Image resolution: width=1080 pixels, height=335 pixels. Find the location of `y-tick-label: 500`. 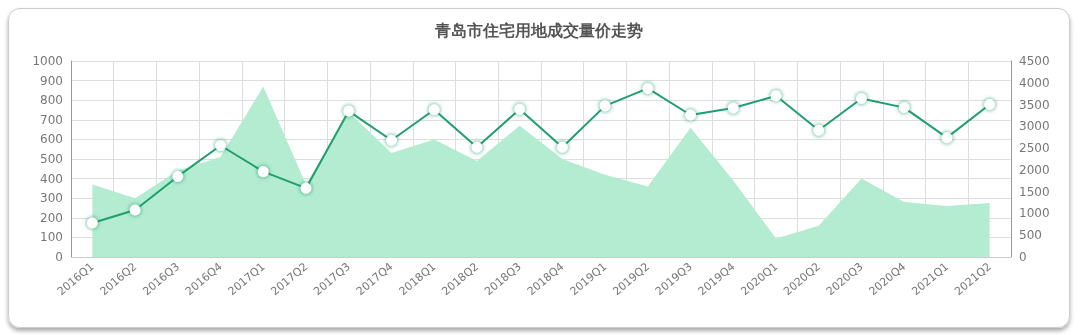

y-tick-label: 500 is located at coordinates (51, 159).